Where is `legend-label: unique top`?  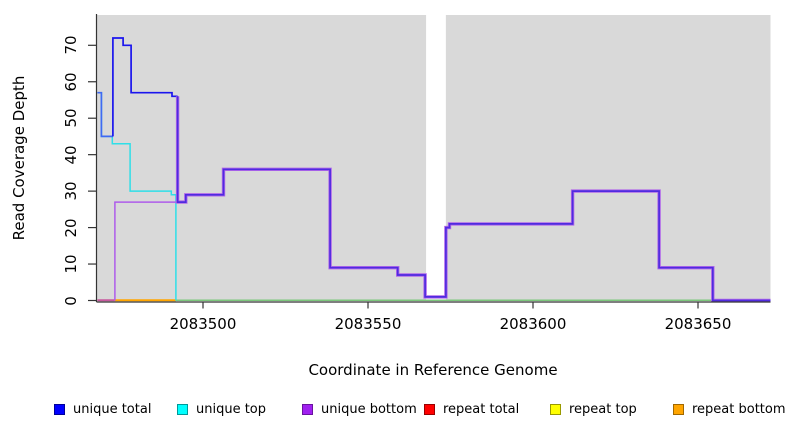
legend-label: unique top is located at coordinates (231, 409).